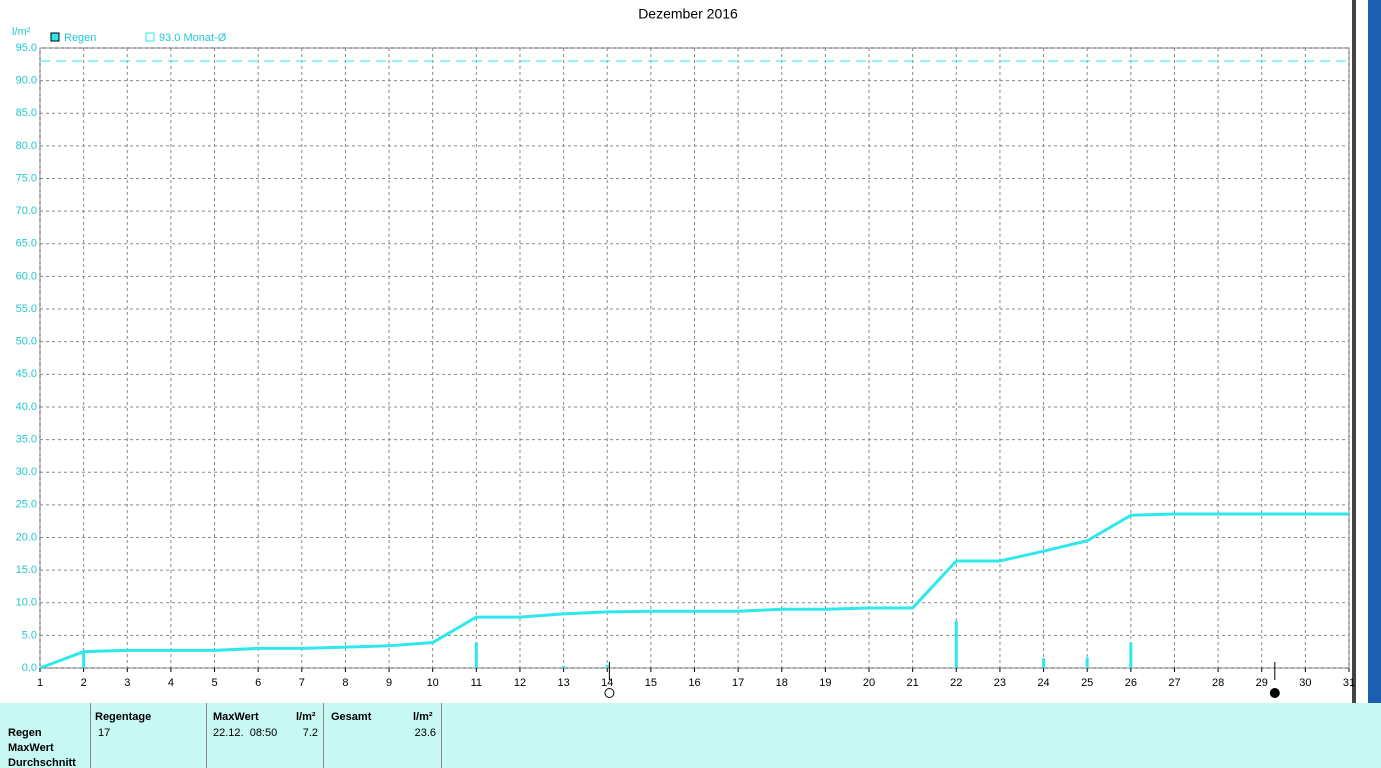 This screenshot has height=768, width=1381. What do you see at coordinates (1349, 683) in the screenshot?
I see `x-tick-label: 31` at bounding box center [1349, 683].